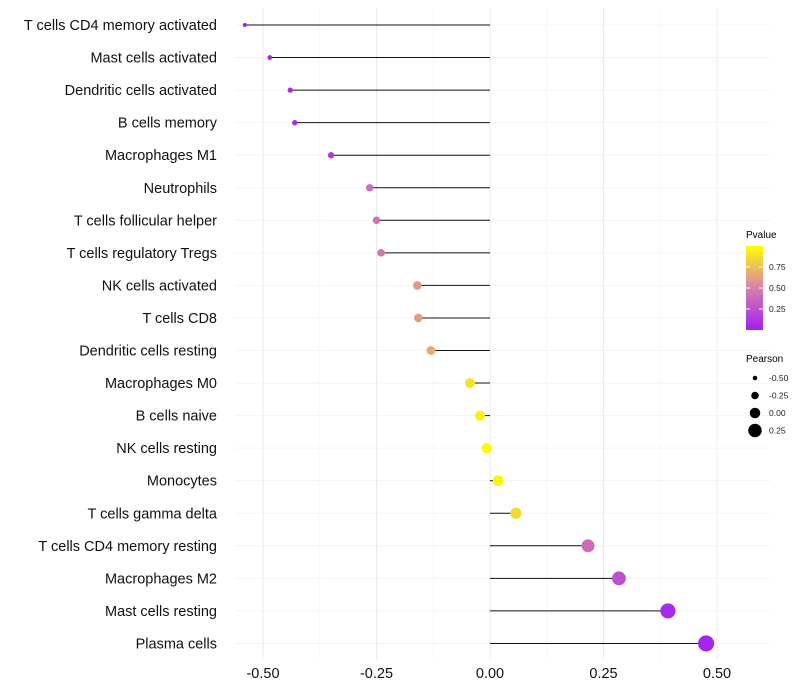 This screenshot has height=700, width=800. What do you see at coordinates (777, 267) in the screenshot?
I see `colorbar-label: 0.75` at bounding box center [777, 267].